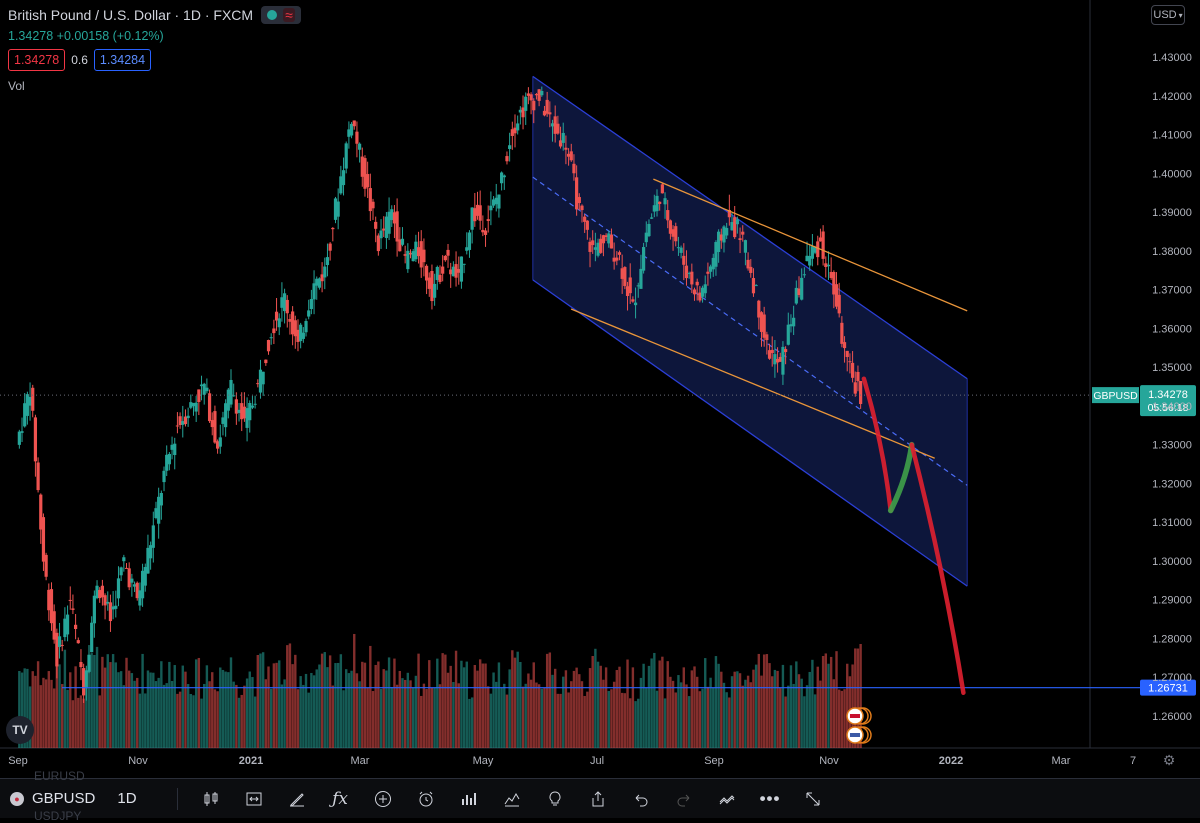 This screenshot has width=1200, height=823. I want to click on candles-icon, so click(211, 799).